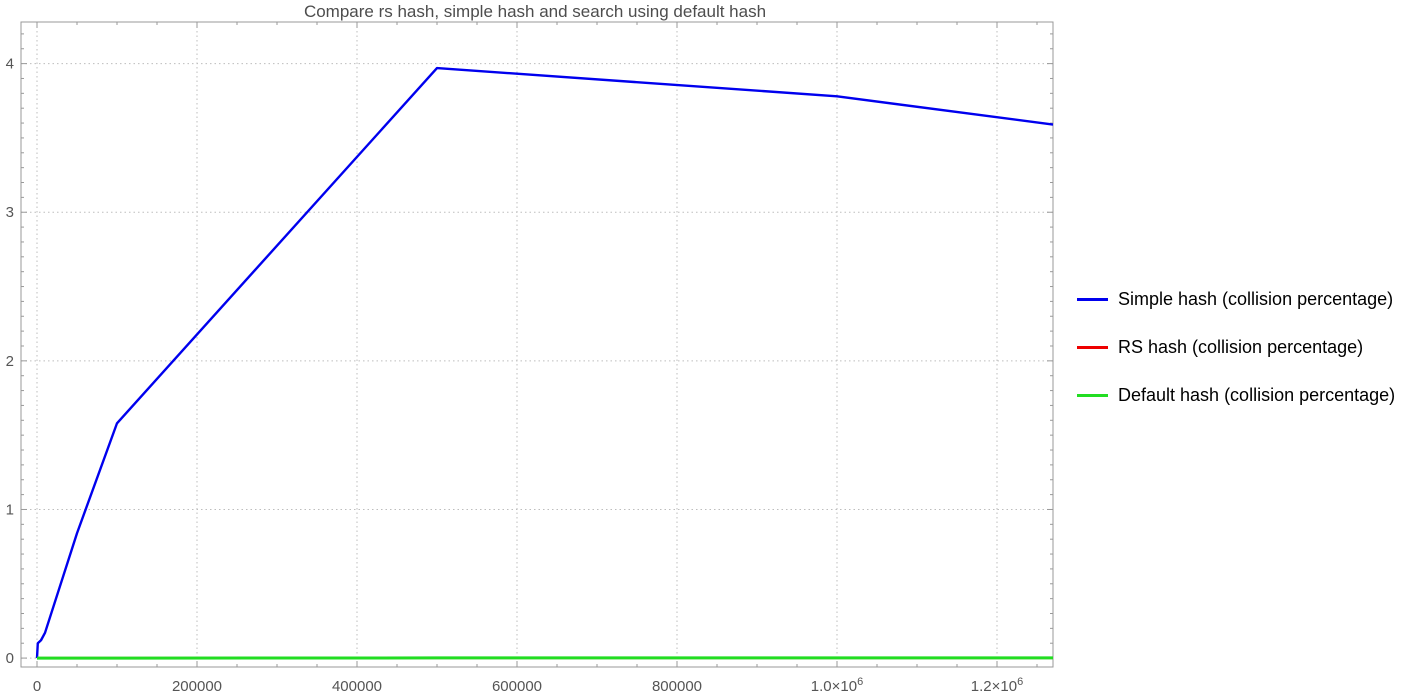 Image resolution: width=1428 pixels, height=695 pixels. Describe the element at coordinates (1092, 299) in the screenshot. I see `legend-swatch-simple-hash` at that location.